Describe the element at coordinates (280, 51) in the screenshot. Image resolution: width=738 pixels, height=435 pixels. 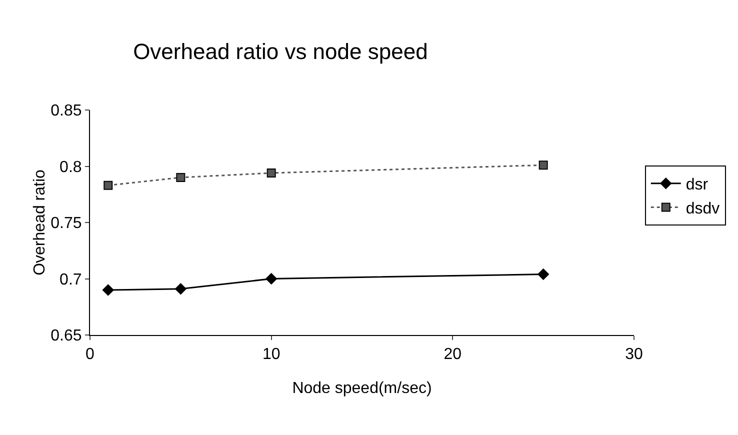
I see `chart-title: Overhead ratio vs node speed` at that location.